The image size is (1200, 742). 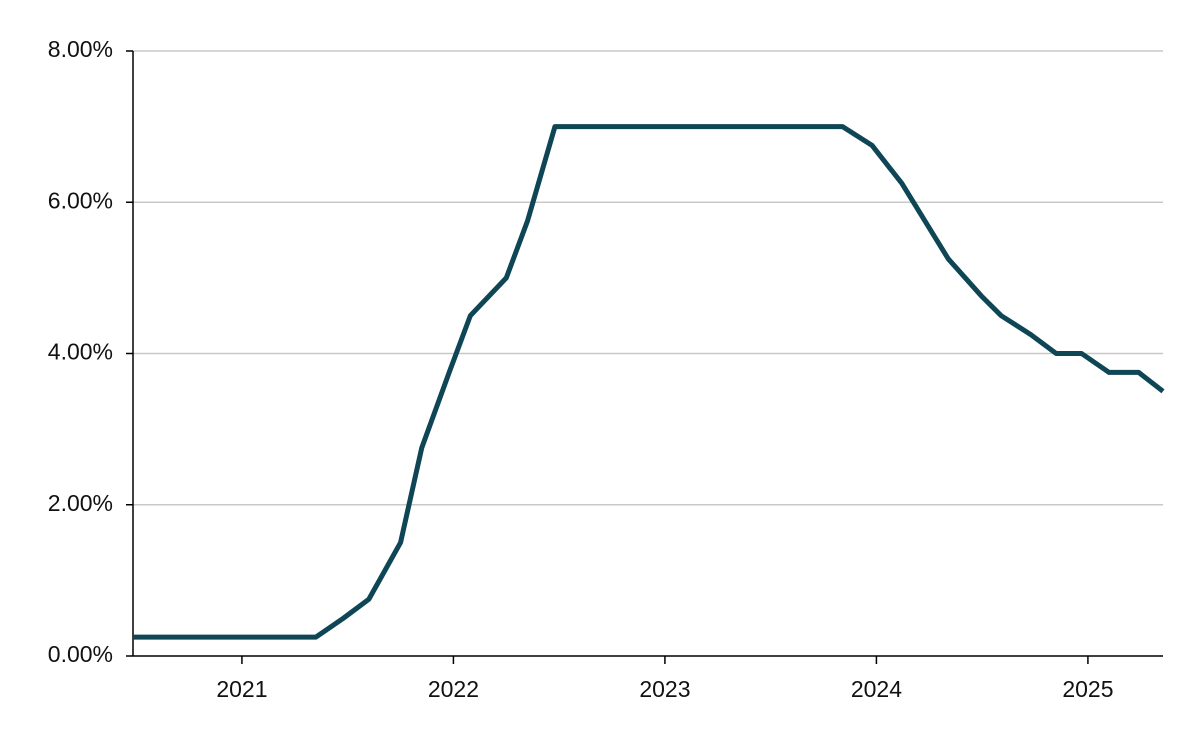 I want to click on y-tick-label: 8.00%, so click(x=80, y=49).